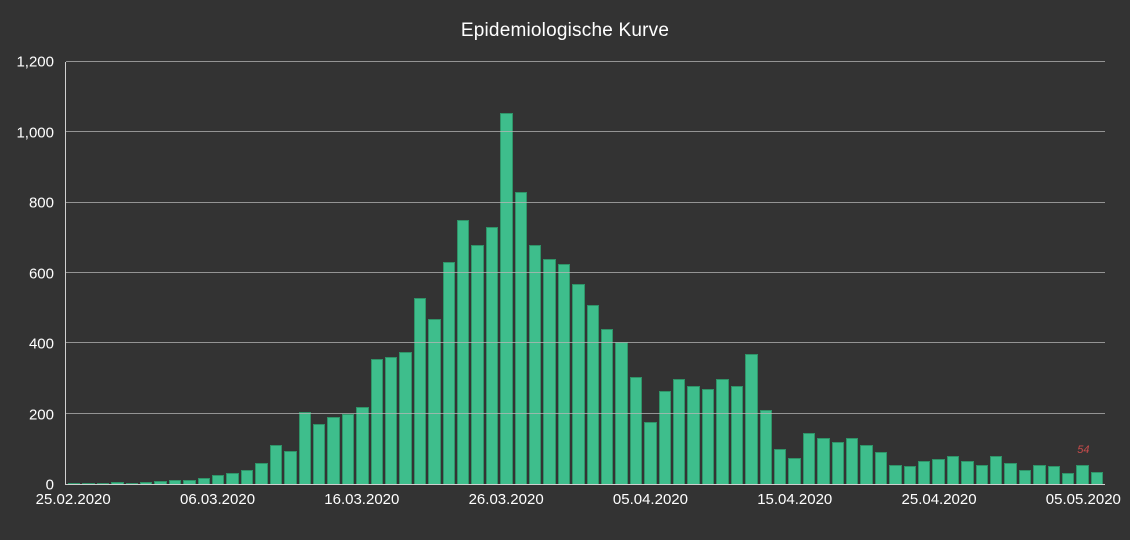 The image size is (1130, 540). What do you see at coordinates (41, 273) in the screenshot?
I see `y-tick-label: 600` at bounding box center [41, 273].